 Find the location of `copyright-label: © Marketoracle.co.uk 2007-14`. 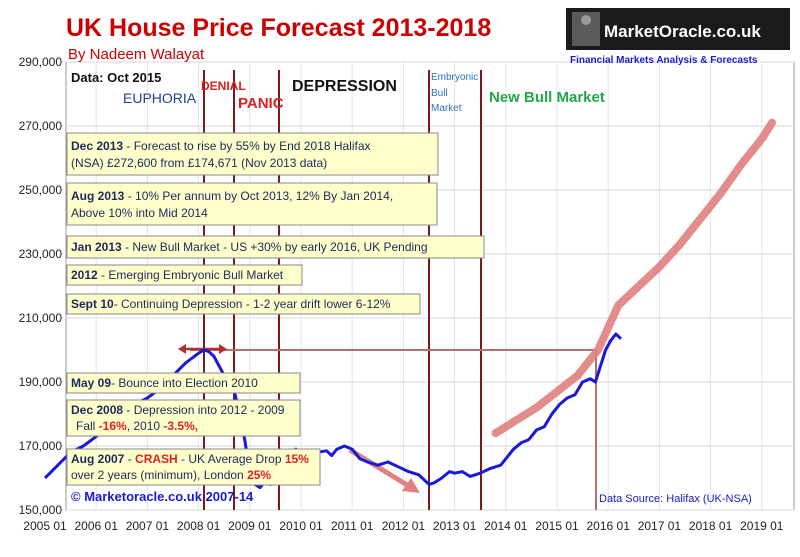

copyright-label: © Marketoracle.co.uk 2007-14 is located at coordinates (162, 496).